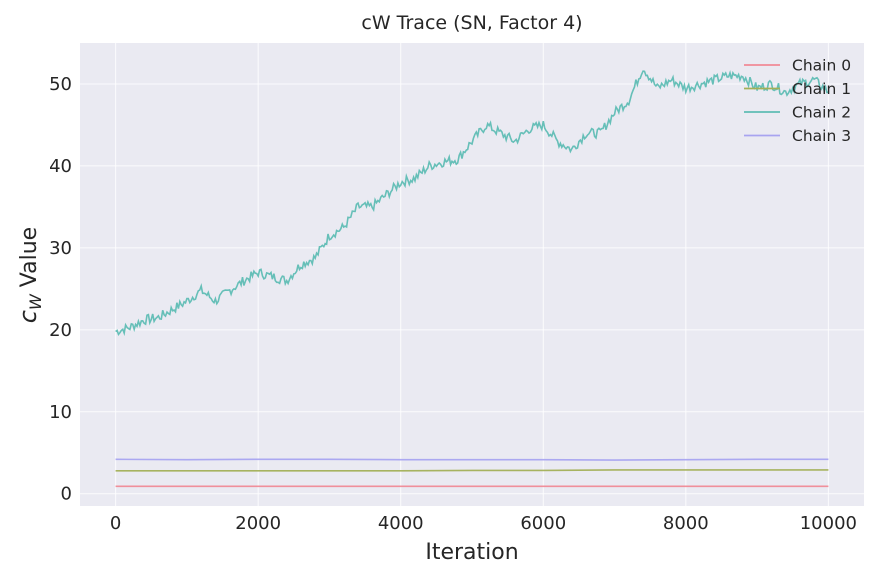 The width and height of the screenshot is (879, 579). What do you see at coordinates (821, 66) in the screenshot?
I see `legend-label: Chain 0` at bounding box center [821, 66].